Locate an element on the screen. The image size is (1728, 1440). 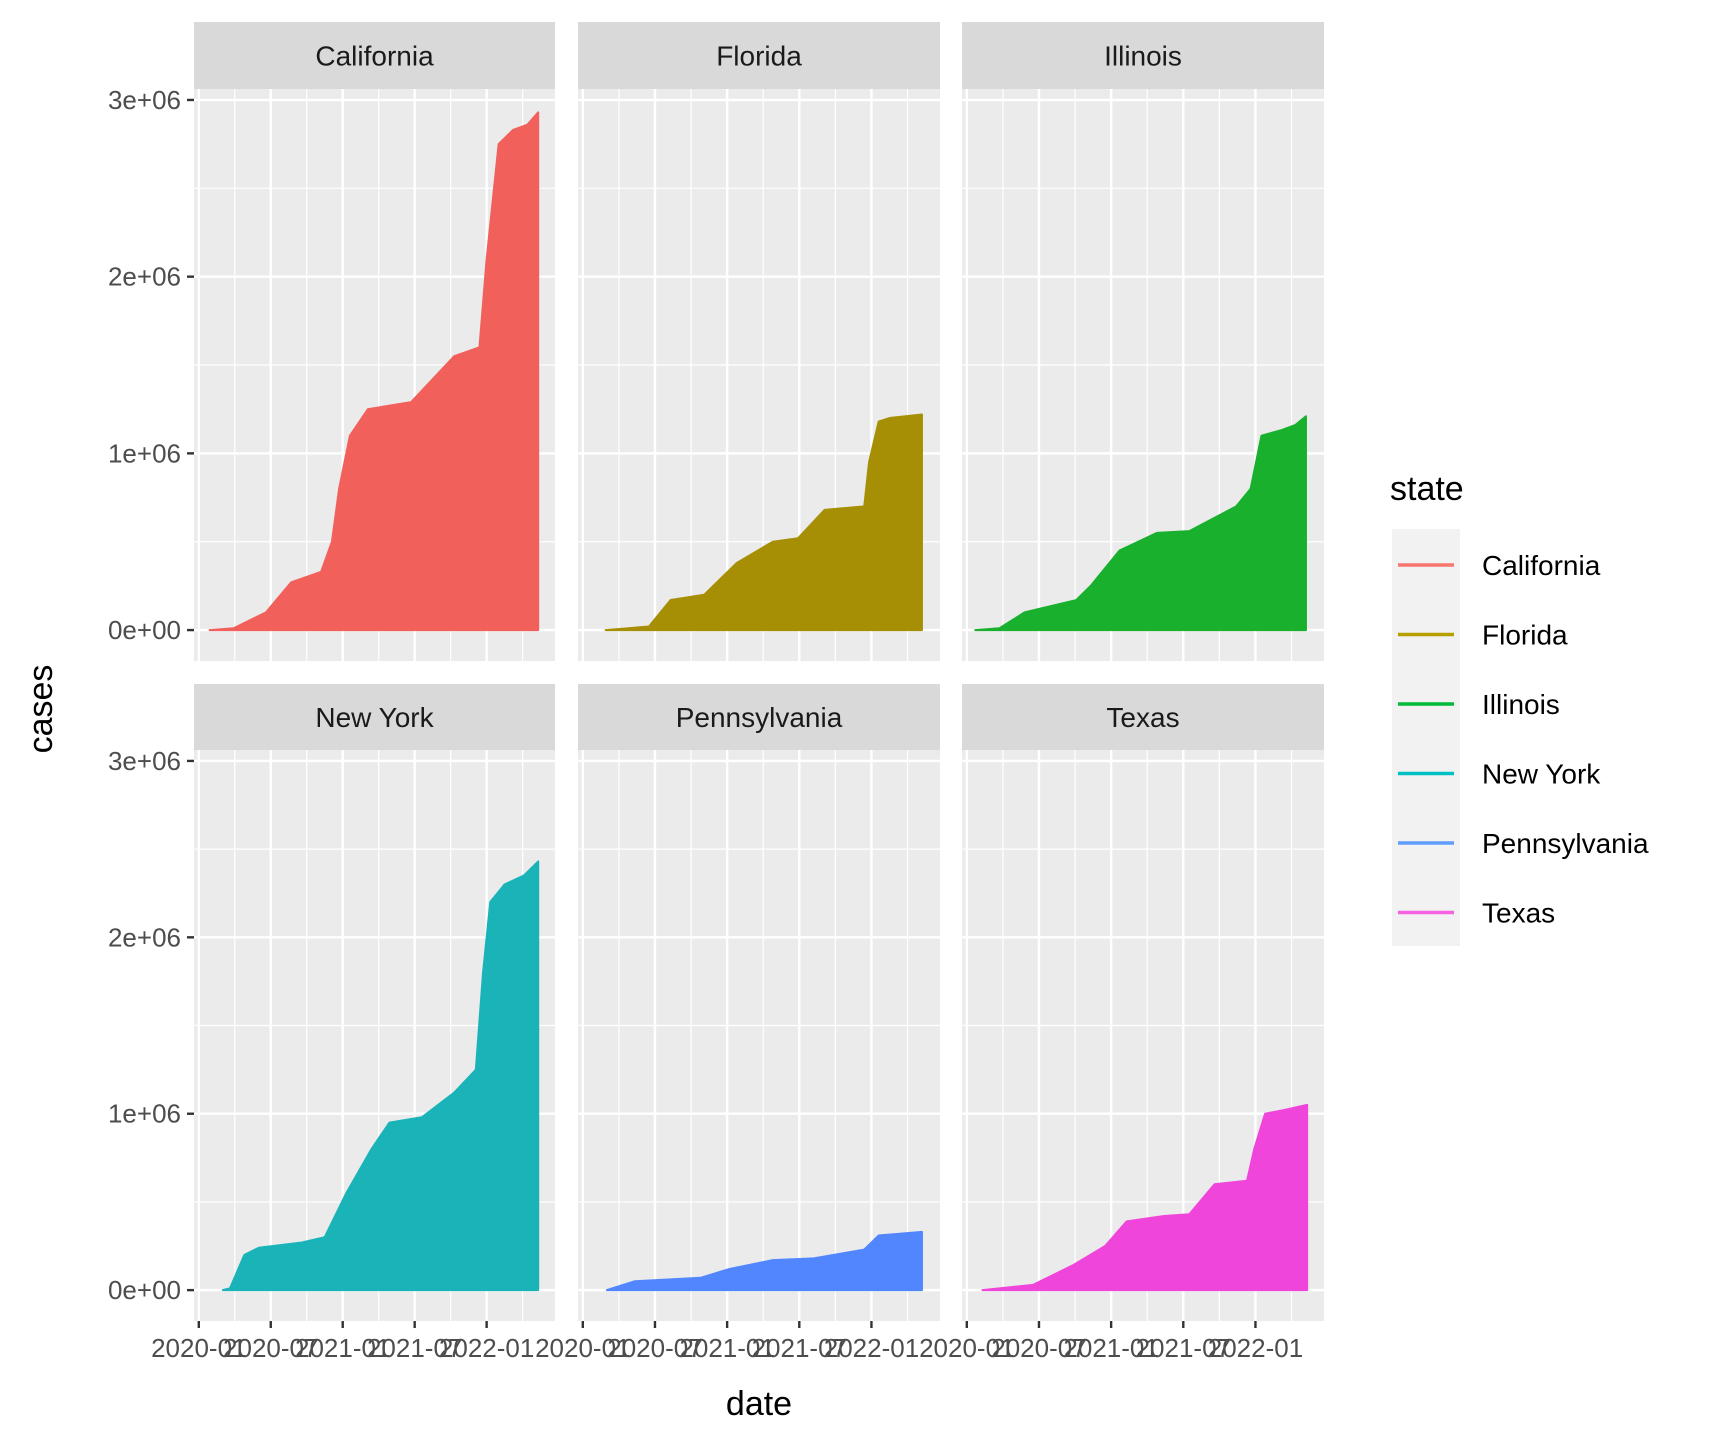
facet-strip-pennsylvania is located at coordinates (759, 717).